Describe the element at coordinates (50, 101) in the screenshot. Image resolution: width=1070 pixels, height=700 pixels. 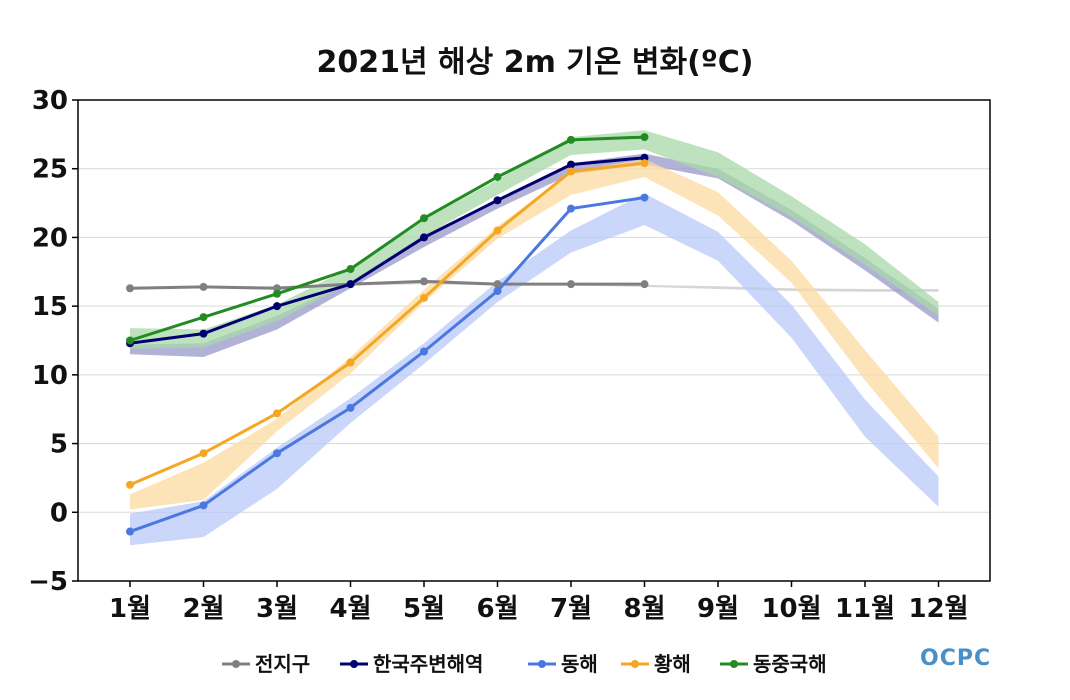
I see `y-tick-label: 30` at that location.